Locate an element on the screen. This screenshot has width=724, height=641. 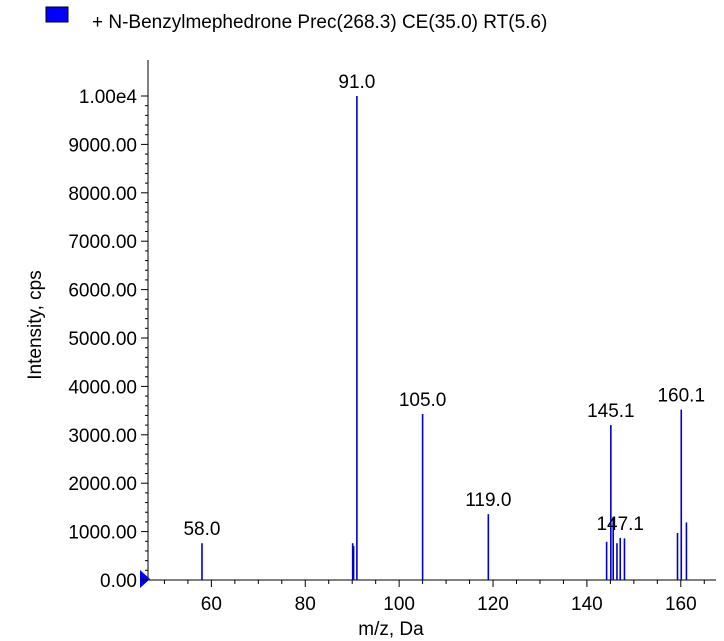
axis-origin-marker is located at coordinates (145, 579).